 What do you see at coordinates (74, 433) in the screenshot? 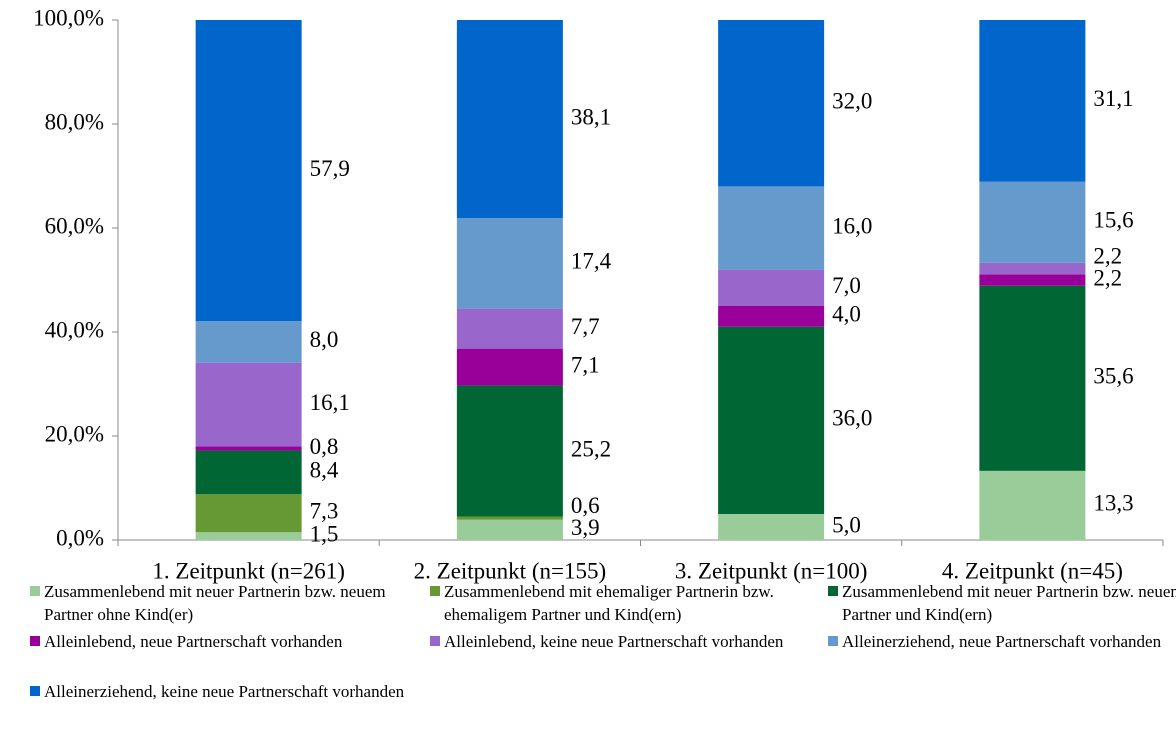
I see `y-tick-label: 20,0%` at bounding box center [74, 433].